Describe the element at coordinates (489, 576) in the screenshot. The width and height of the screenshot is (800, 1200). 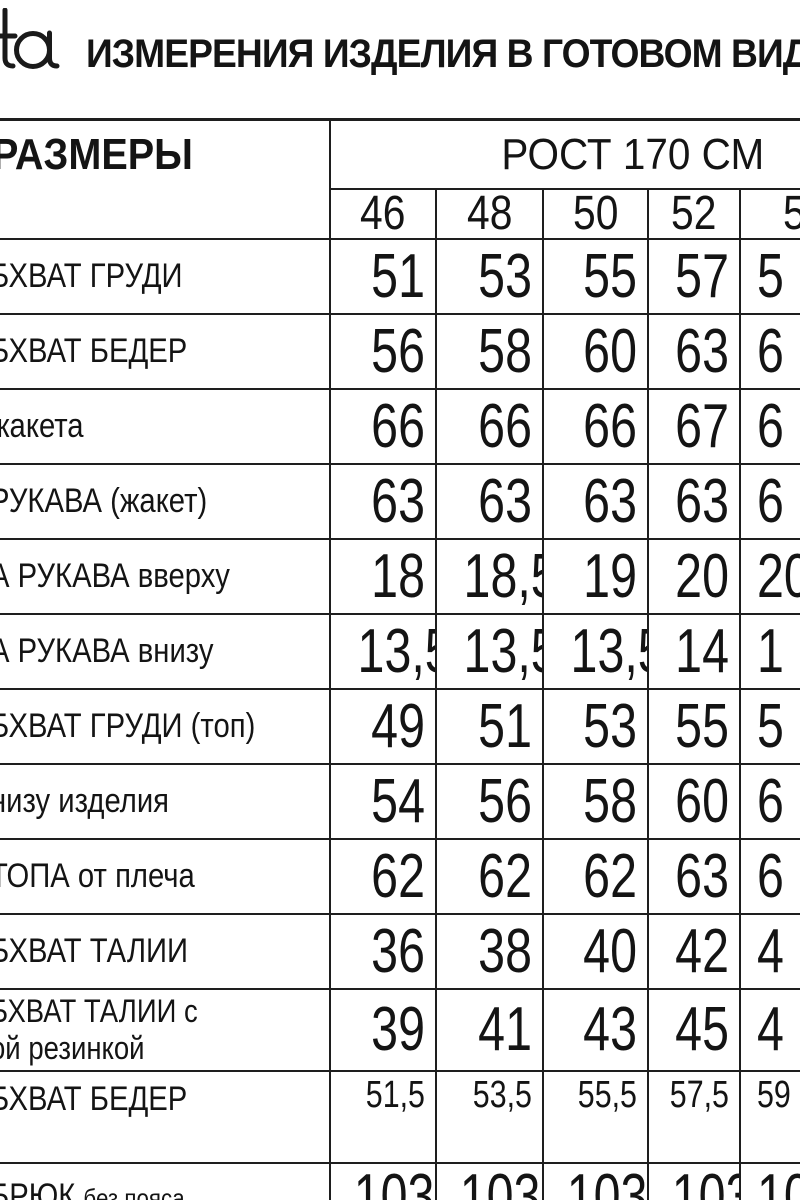
I see `value-cell: 18,5` at that location.